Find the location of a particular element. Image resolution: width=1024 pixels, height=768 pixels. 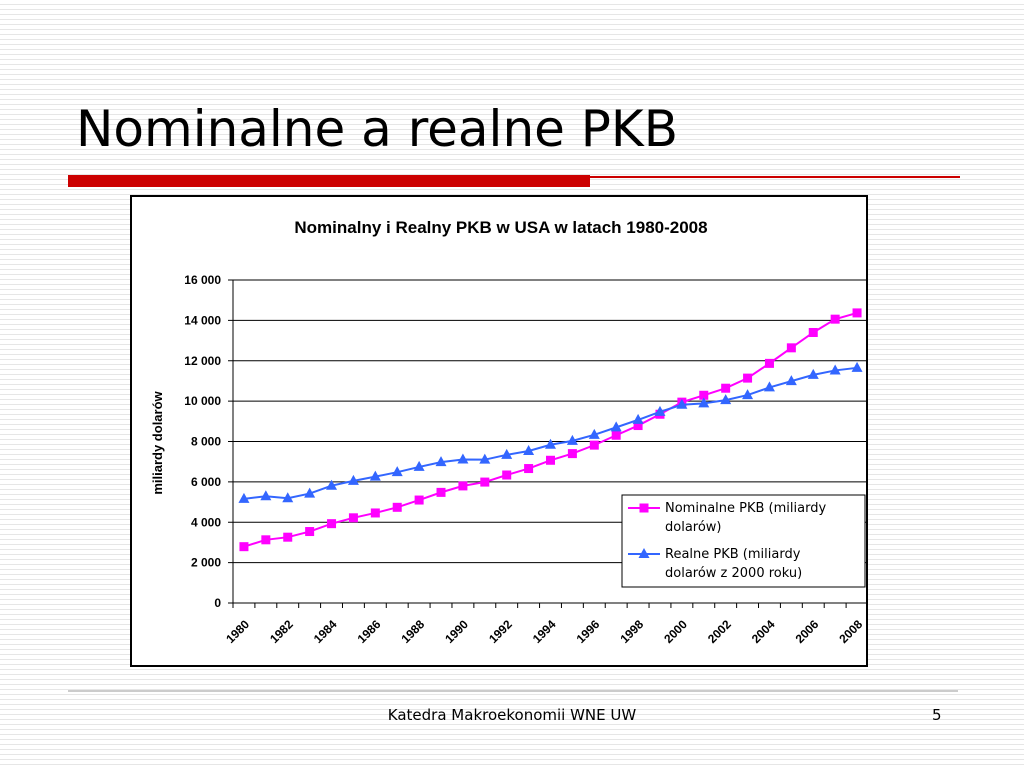

y-tick-label: 2 000 is located at coordinates (206, 563).